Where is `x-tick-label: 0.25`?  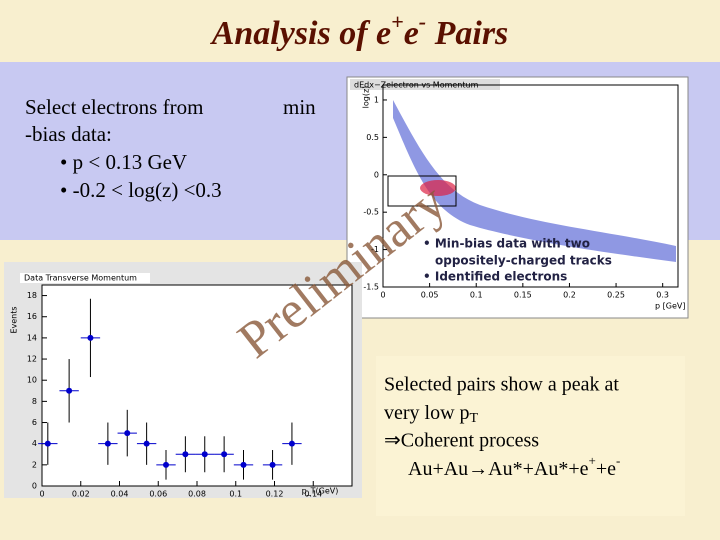
x-tick-label: 0.25 is located at coordinates (616, 295).